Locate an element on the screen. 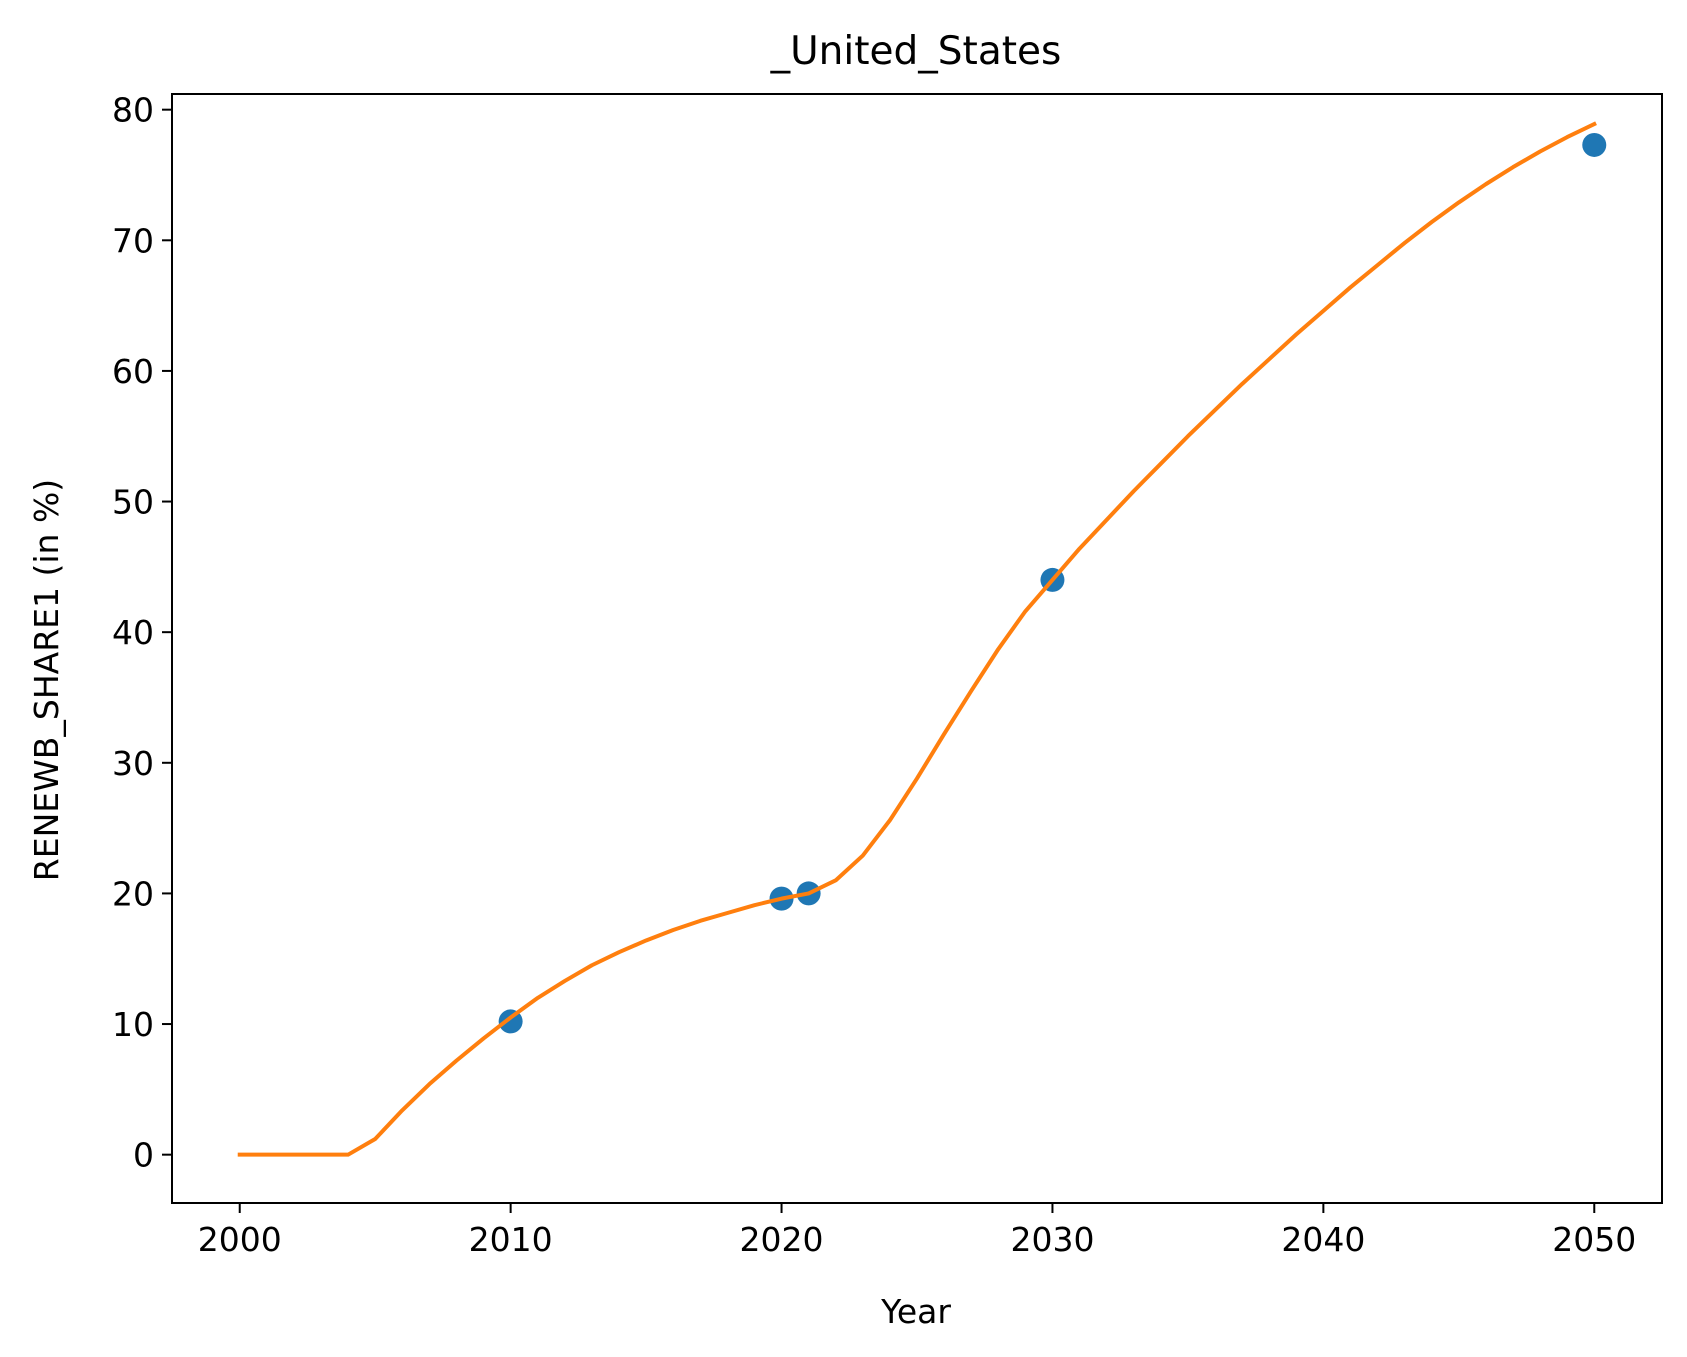 This screenshot has width=1687, height=1357. y-tick-label: 80 is located at coordinates (133, 110).